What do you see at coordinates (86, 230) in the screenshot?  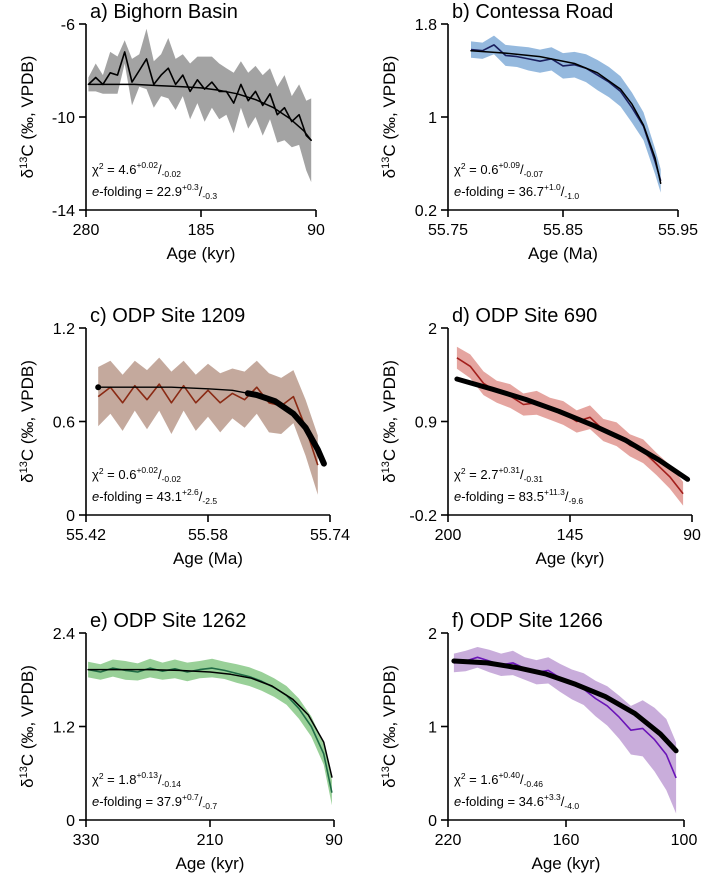 I see `x-tick-label: 280` at bounding box center [86, 230].